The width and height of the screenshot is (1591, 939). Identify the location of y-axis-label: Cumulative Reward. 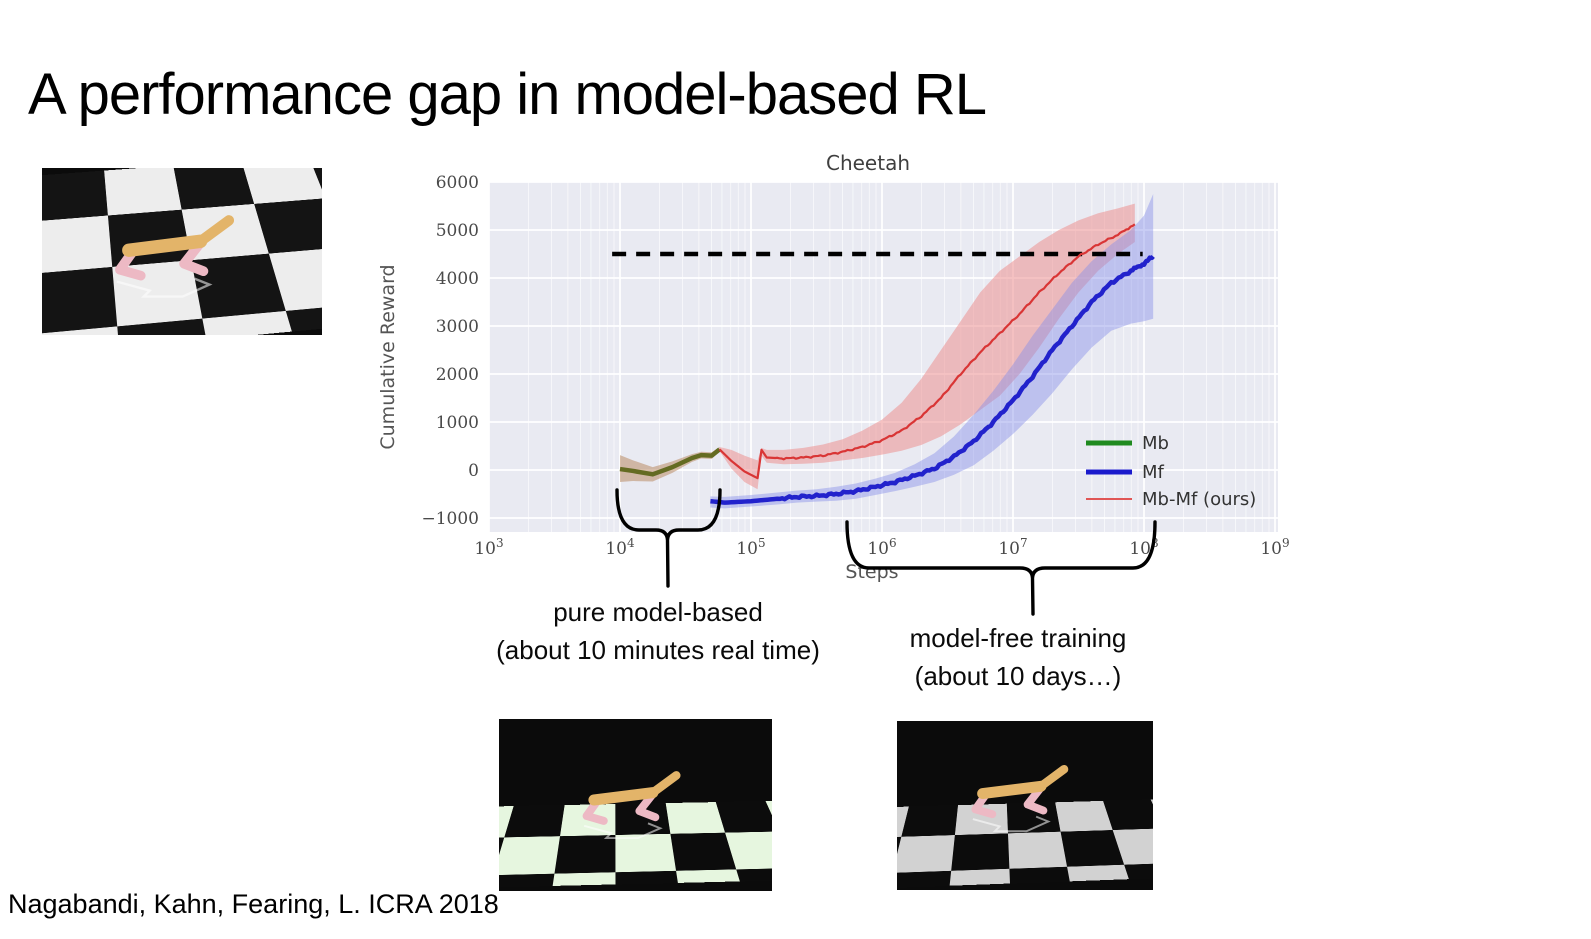
(389, 356).